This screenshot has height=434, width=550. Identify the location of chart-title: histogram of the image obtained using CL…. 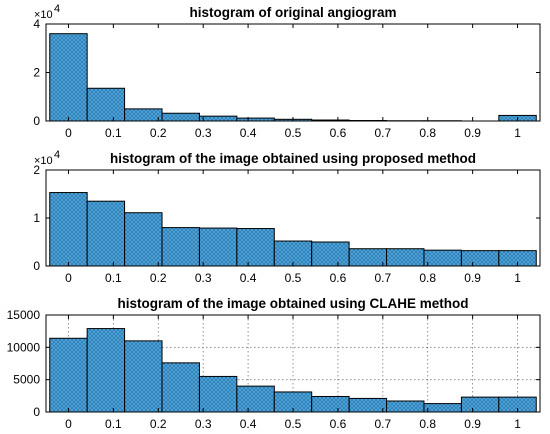
(292, 303).